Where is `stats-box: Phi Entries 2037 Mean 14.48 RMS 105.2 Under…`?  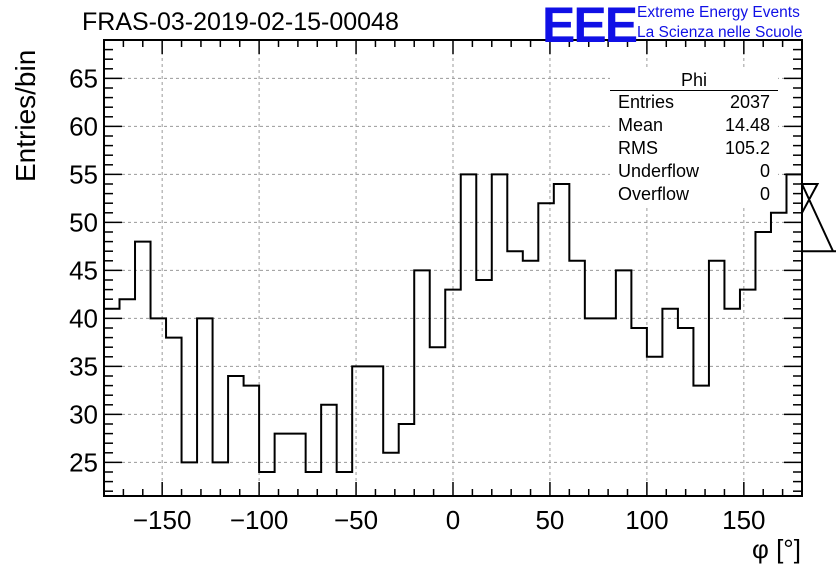 stats-box: Phi Entries 2037 Mean 14.48 RMS 105.2 Under… is located at coordinates (694, 138).